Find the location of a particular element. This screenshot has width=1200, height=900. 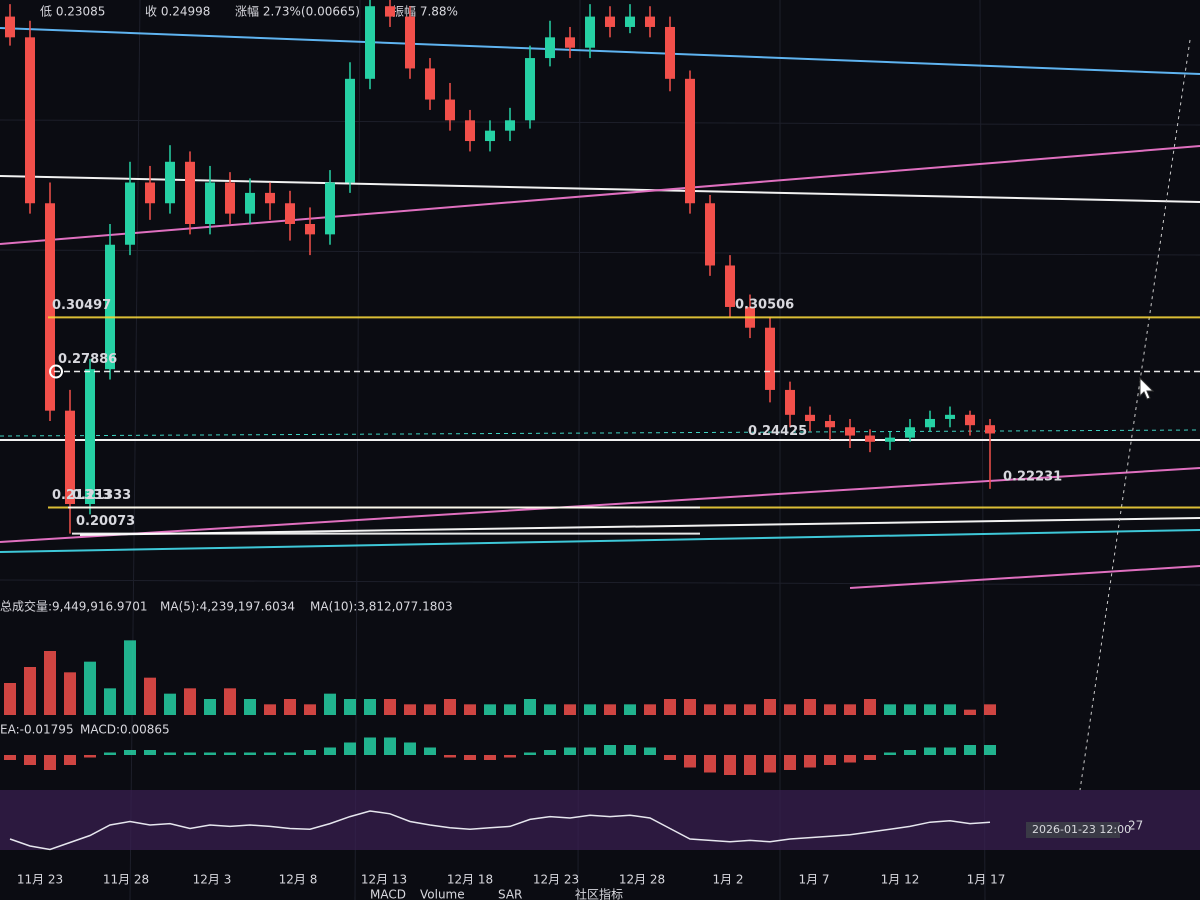

x-tick-label: 12月 3 is located at coordinates (212, 880).